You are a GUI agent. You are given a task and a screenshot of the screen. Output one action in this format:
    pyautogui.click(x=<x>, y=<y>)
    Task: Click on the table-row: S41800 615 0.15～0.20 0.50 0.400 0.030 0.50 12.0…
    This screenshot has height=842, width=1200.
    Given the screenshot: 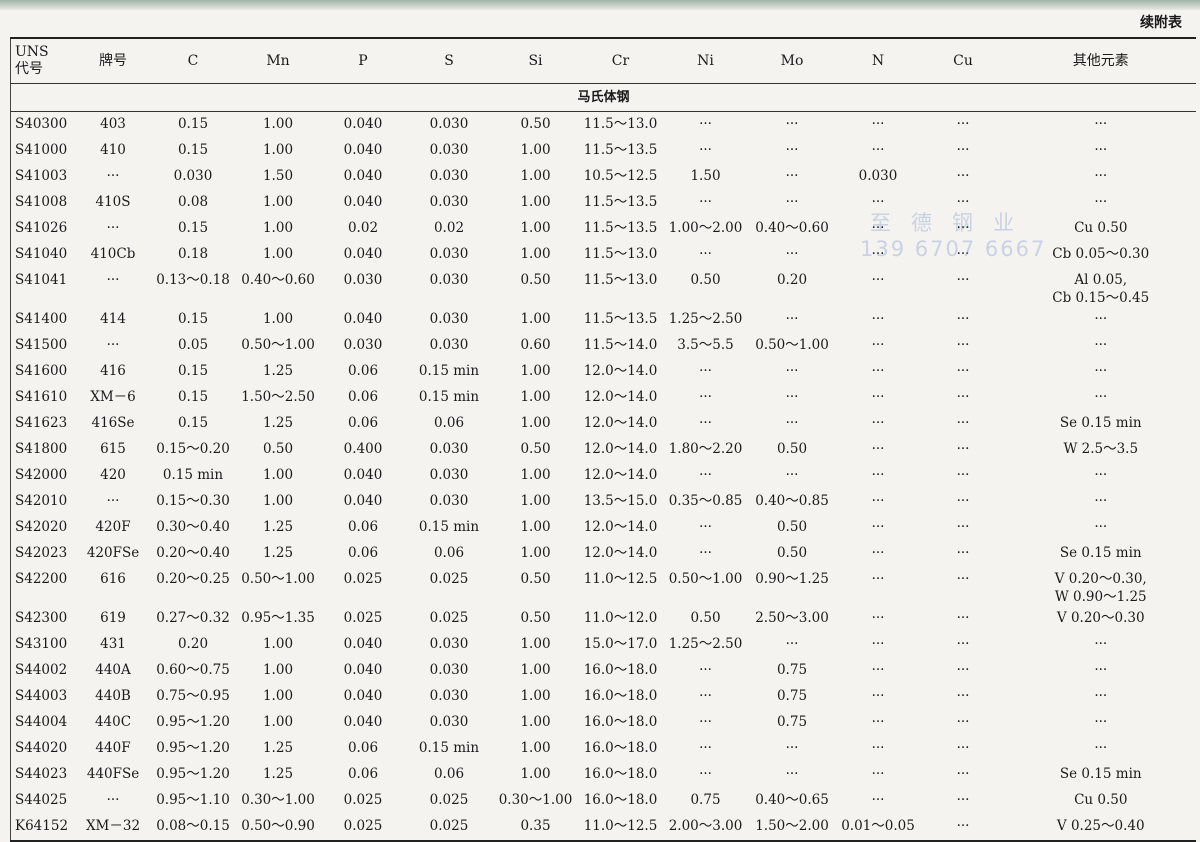 What is the action you would take?
    pyautogui.click(x=604, y=450)
    